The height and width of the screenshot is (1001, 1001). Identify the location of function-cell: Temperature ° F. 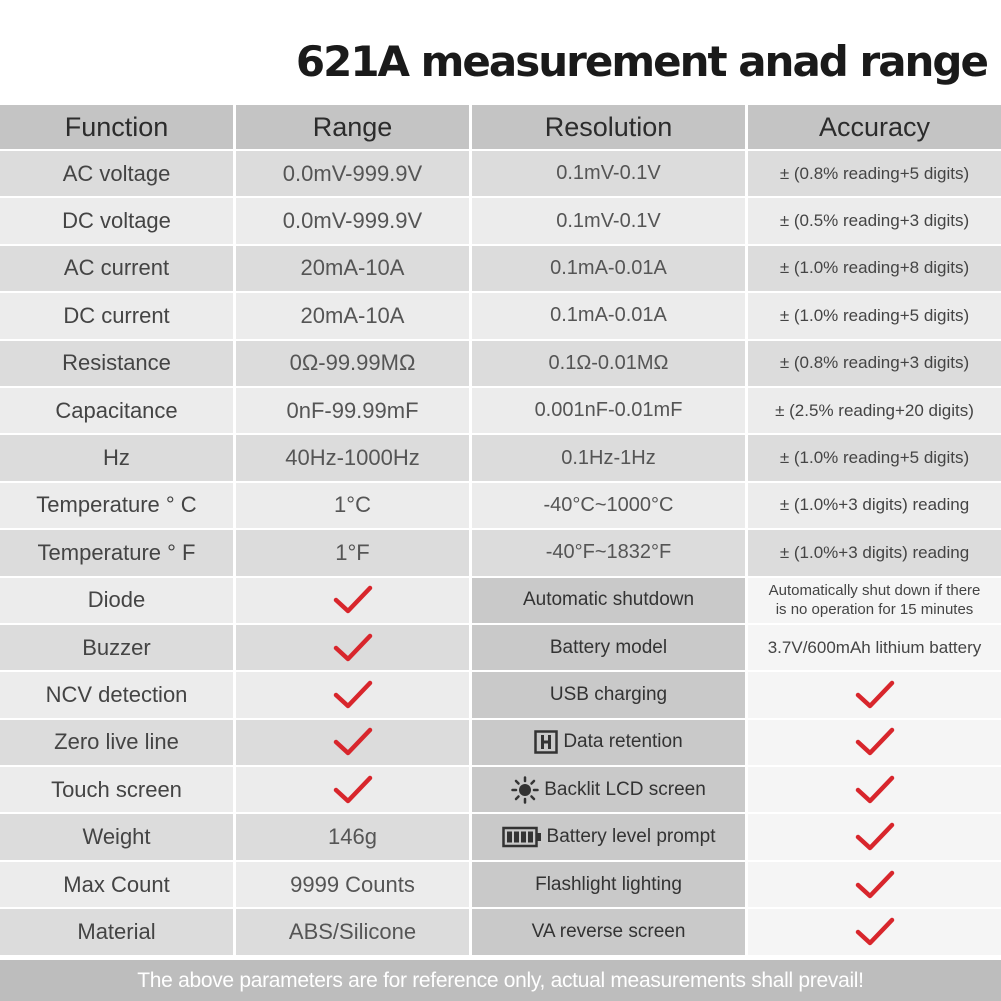
(116, 554).